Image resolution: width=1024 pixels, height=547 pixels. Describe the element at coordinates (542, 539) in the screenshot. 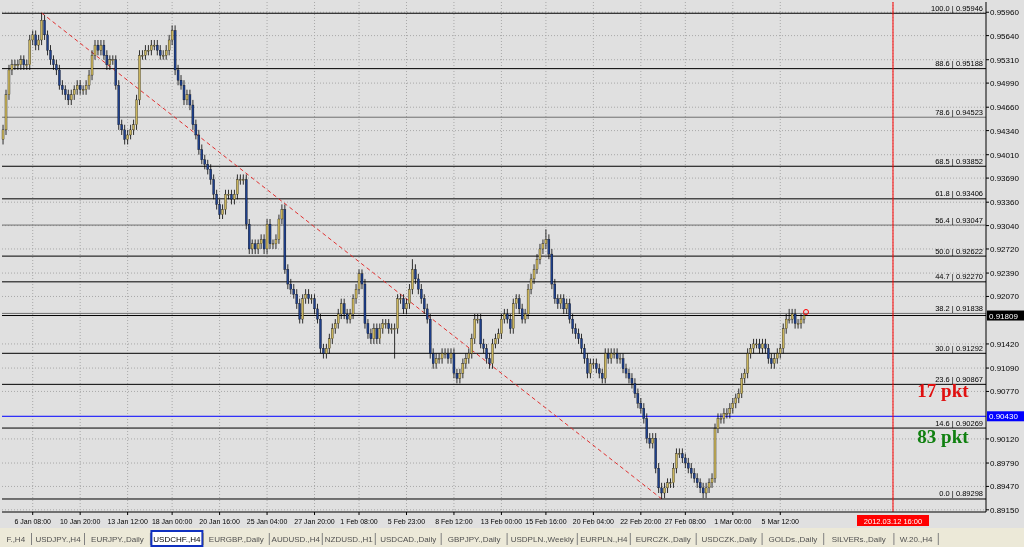

I see `text: USDPLN.,Weekly` at that location.